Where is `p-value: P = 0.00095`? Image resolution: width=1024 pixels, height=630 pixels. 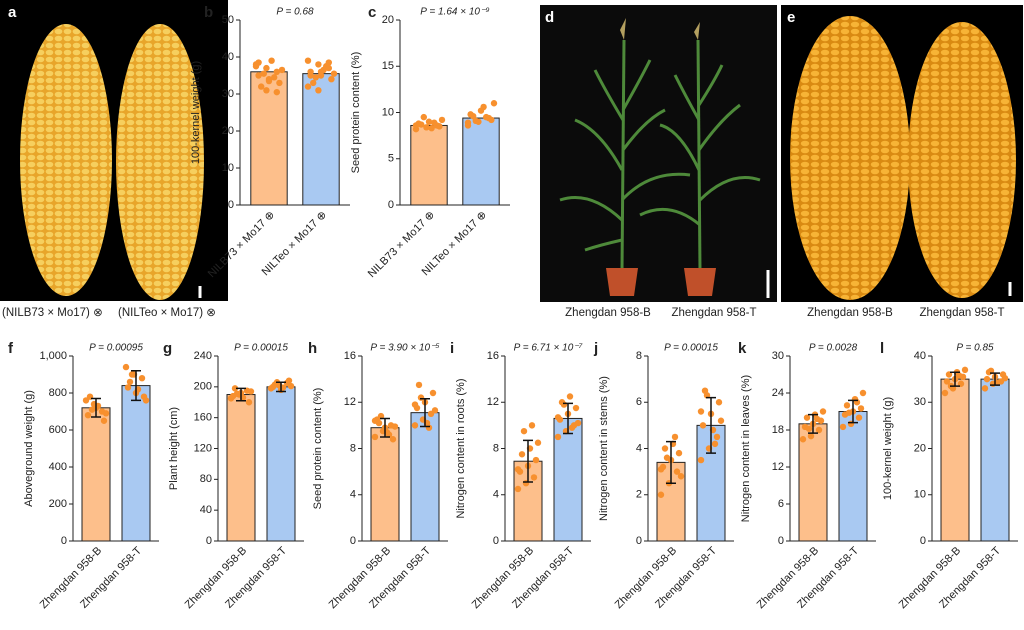 p-value: P = 0.00095 is located at coordinates (116, 348).